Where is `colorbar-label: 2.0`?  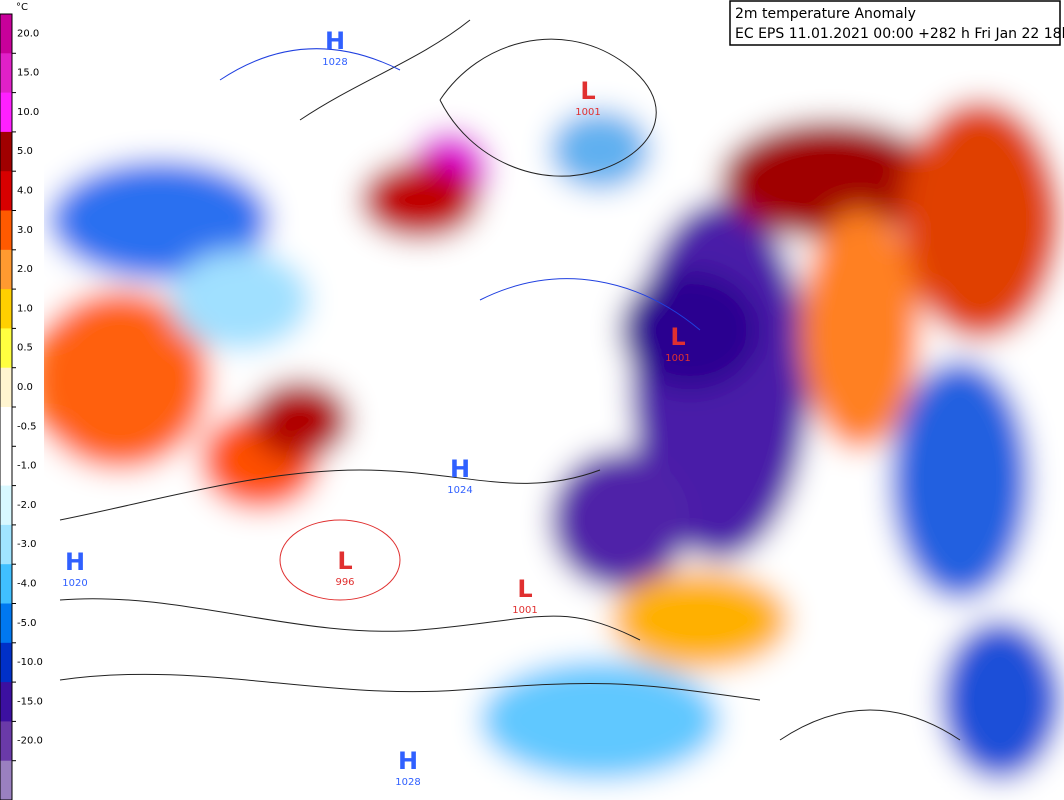 colorbar-label: 2.0 is located at coordinates (25, 269).